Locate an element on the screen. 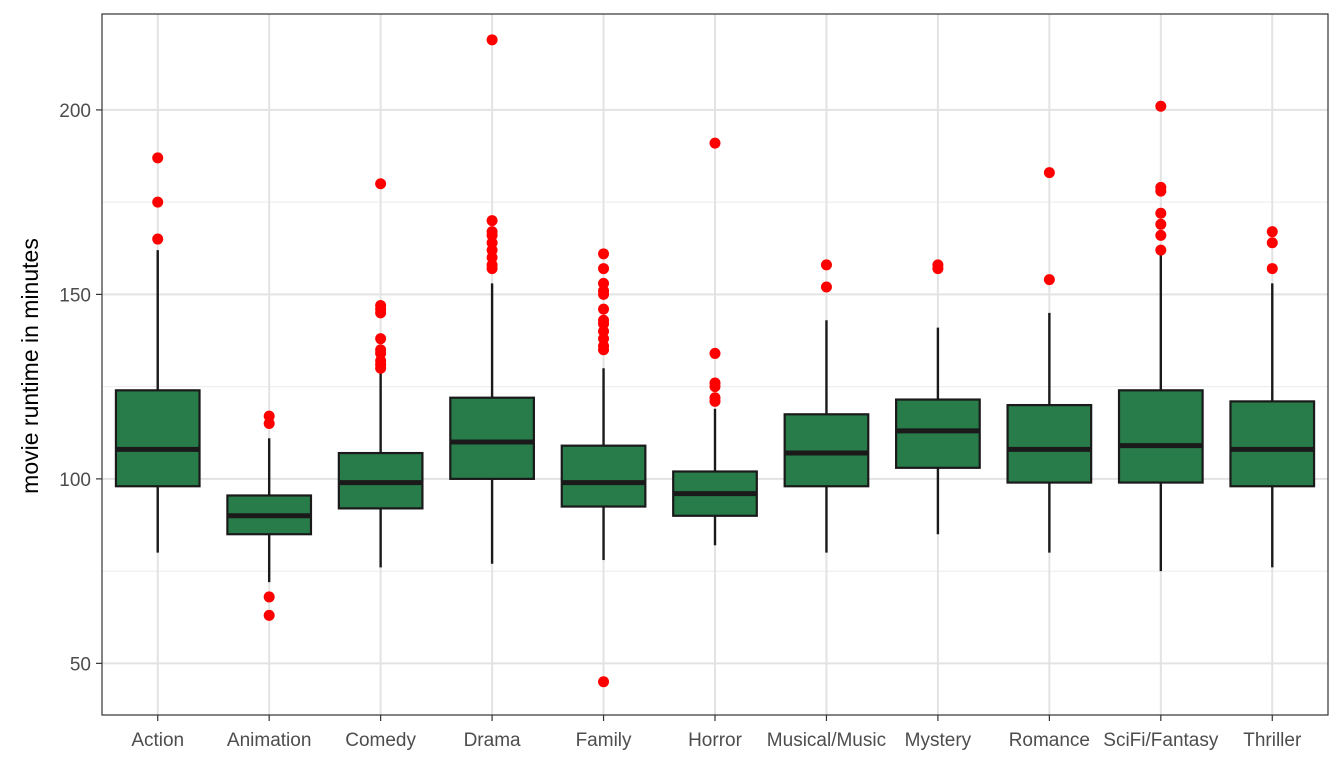  x-tick-label: Family is located at coordinates (604, 740).